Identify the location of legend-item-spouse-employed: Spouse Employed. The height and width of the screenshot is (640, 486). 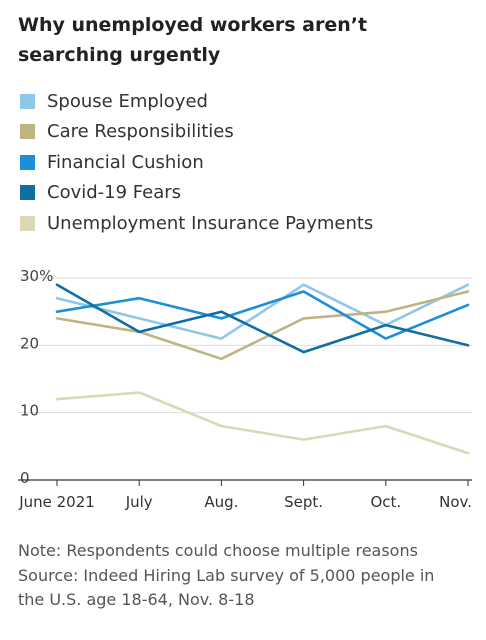
(196, 101).